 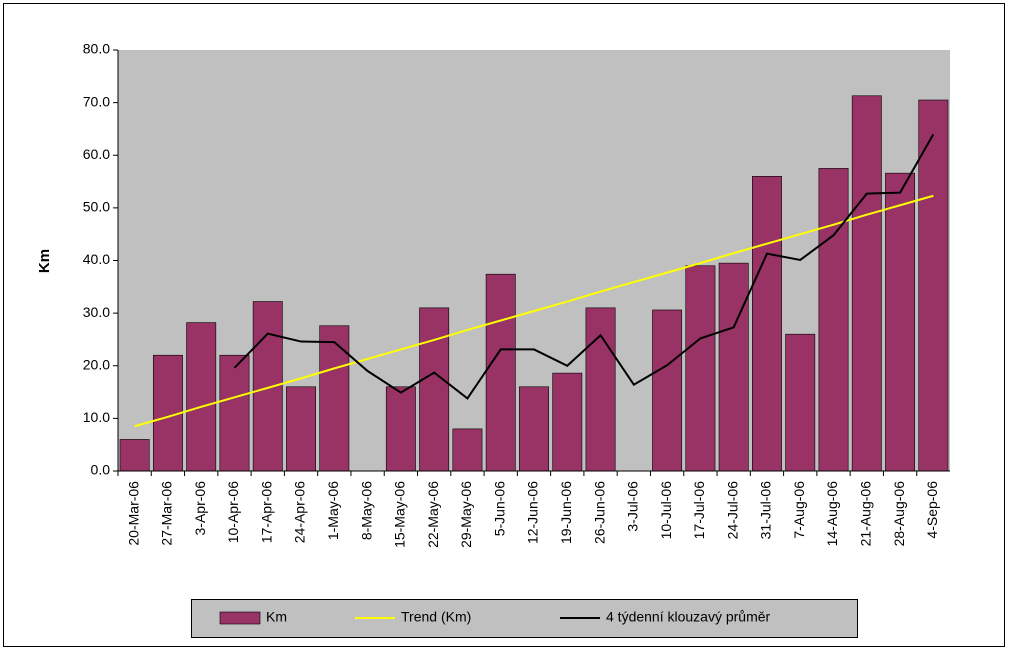 What do you see at coordinates (200, 508) in the screenshot?
I see `x-tick-label: 3-Apr-06` at bounding box center [200, 508].